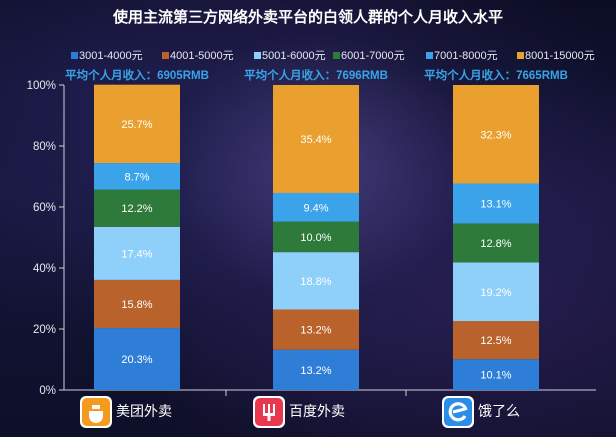  What do you see at coordinates (111, 56) in the screenshot?
I see `legend-label: 3001-4000元` at bounding box center [111, 56].